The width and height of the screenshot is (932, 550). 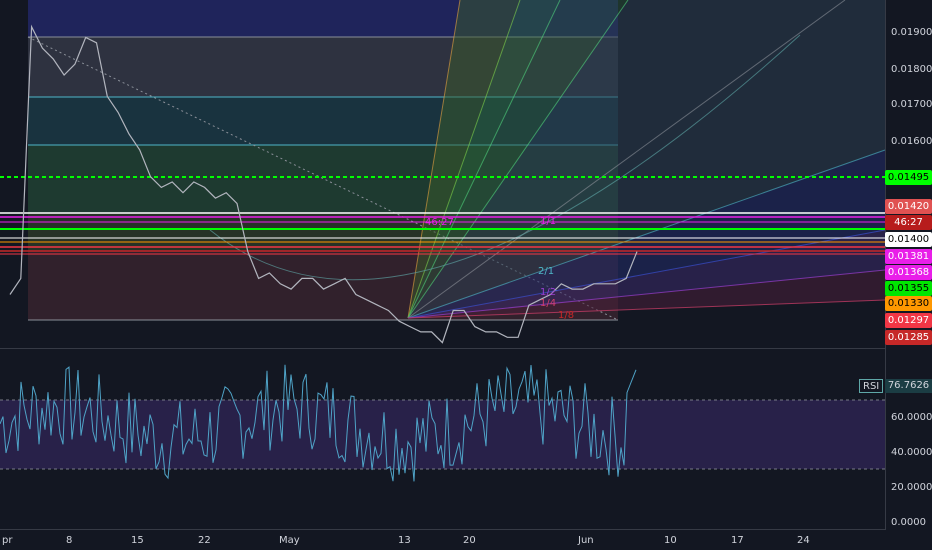 What do you see at coordinates (911, 32) in the screenshot?
I see `price-tick: 0.01900` at bounding box center [911, 32].